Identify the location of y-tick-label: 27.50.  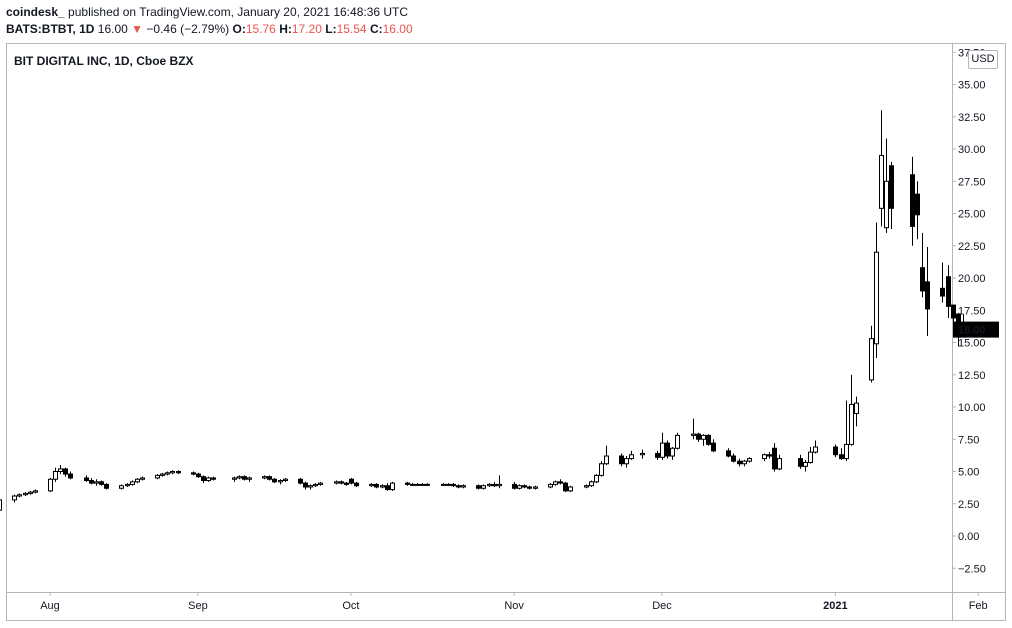
(972, 182).